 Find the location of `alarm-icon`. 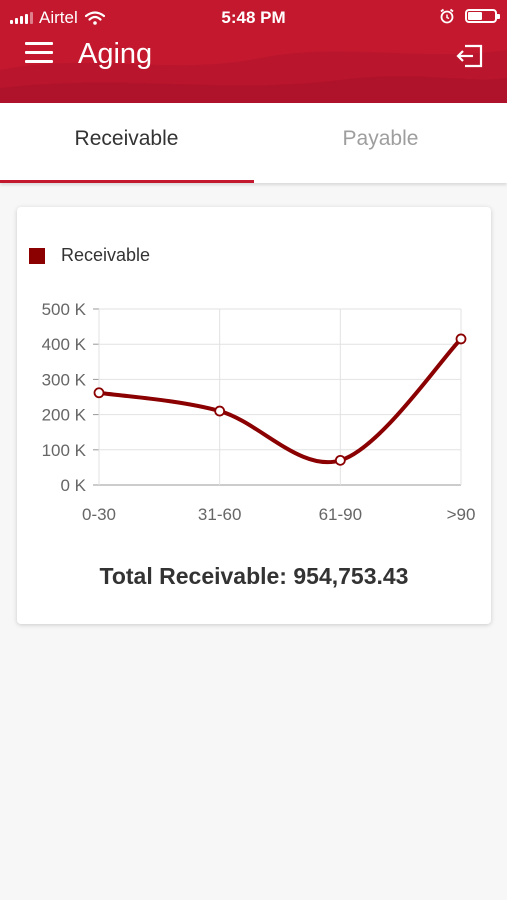

alarm-icon is located at coordinates (447, 16).